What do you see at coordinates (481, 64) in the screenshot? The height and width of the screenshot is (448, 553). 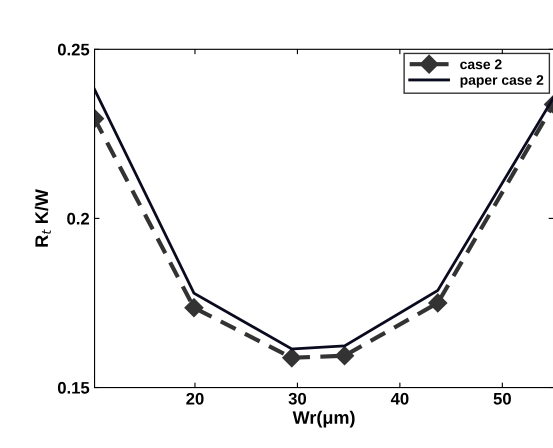 I see `legend-label: case 2` at bounding box center [481, 64].